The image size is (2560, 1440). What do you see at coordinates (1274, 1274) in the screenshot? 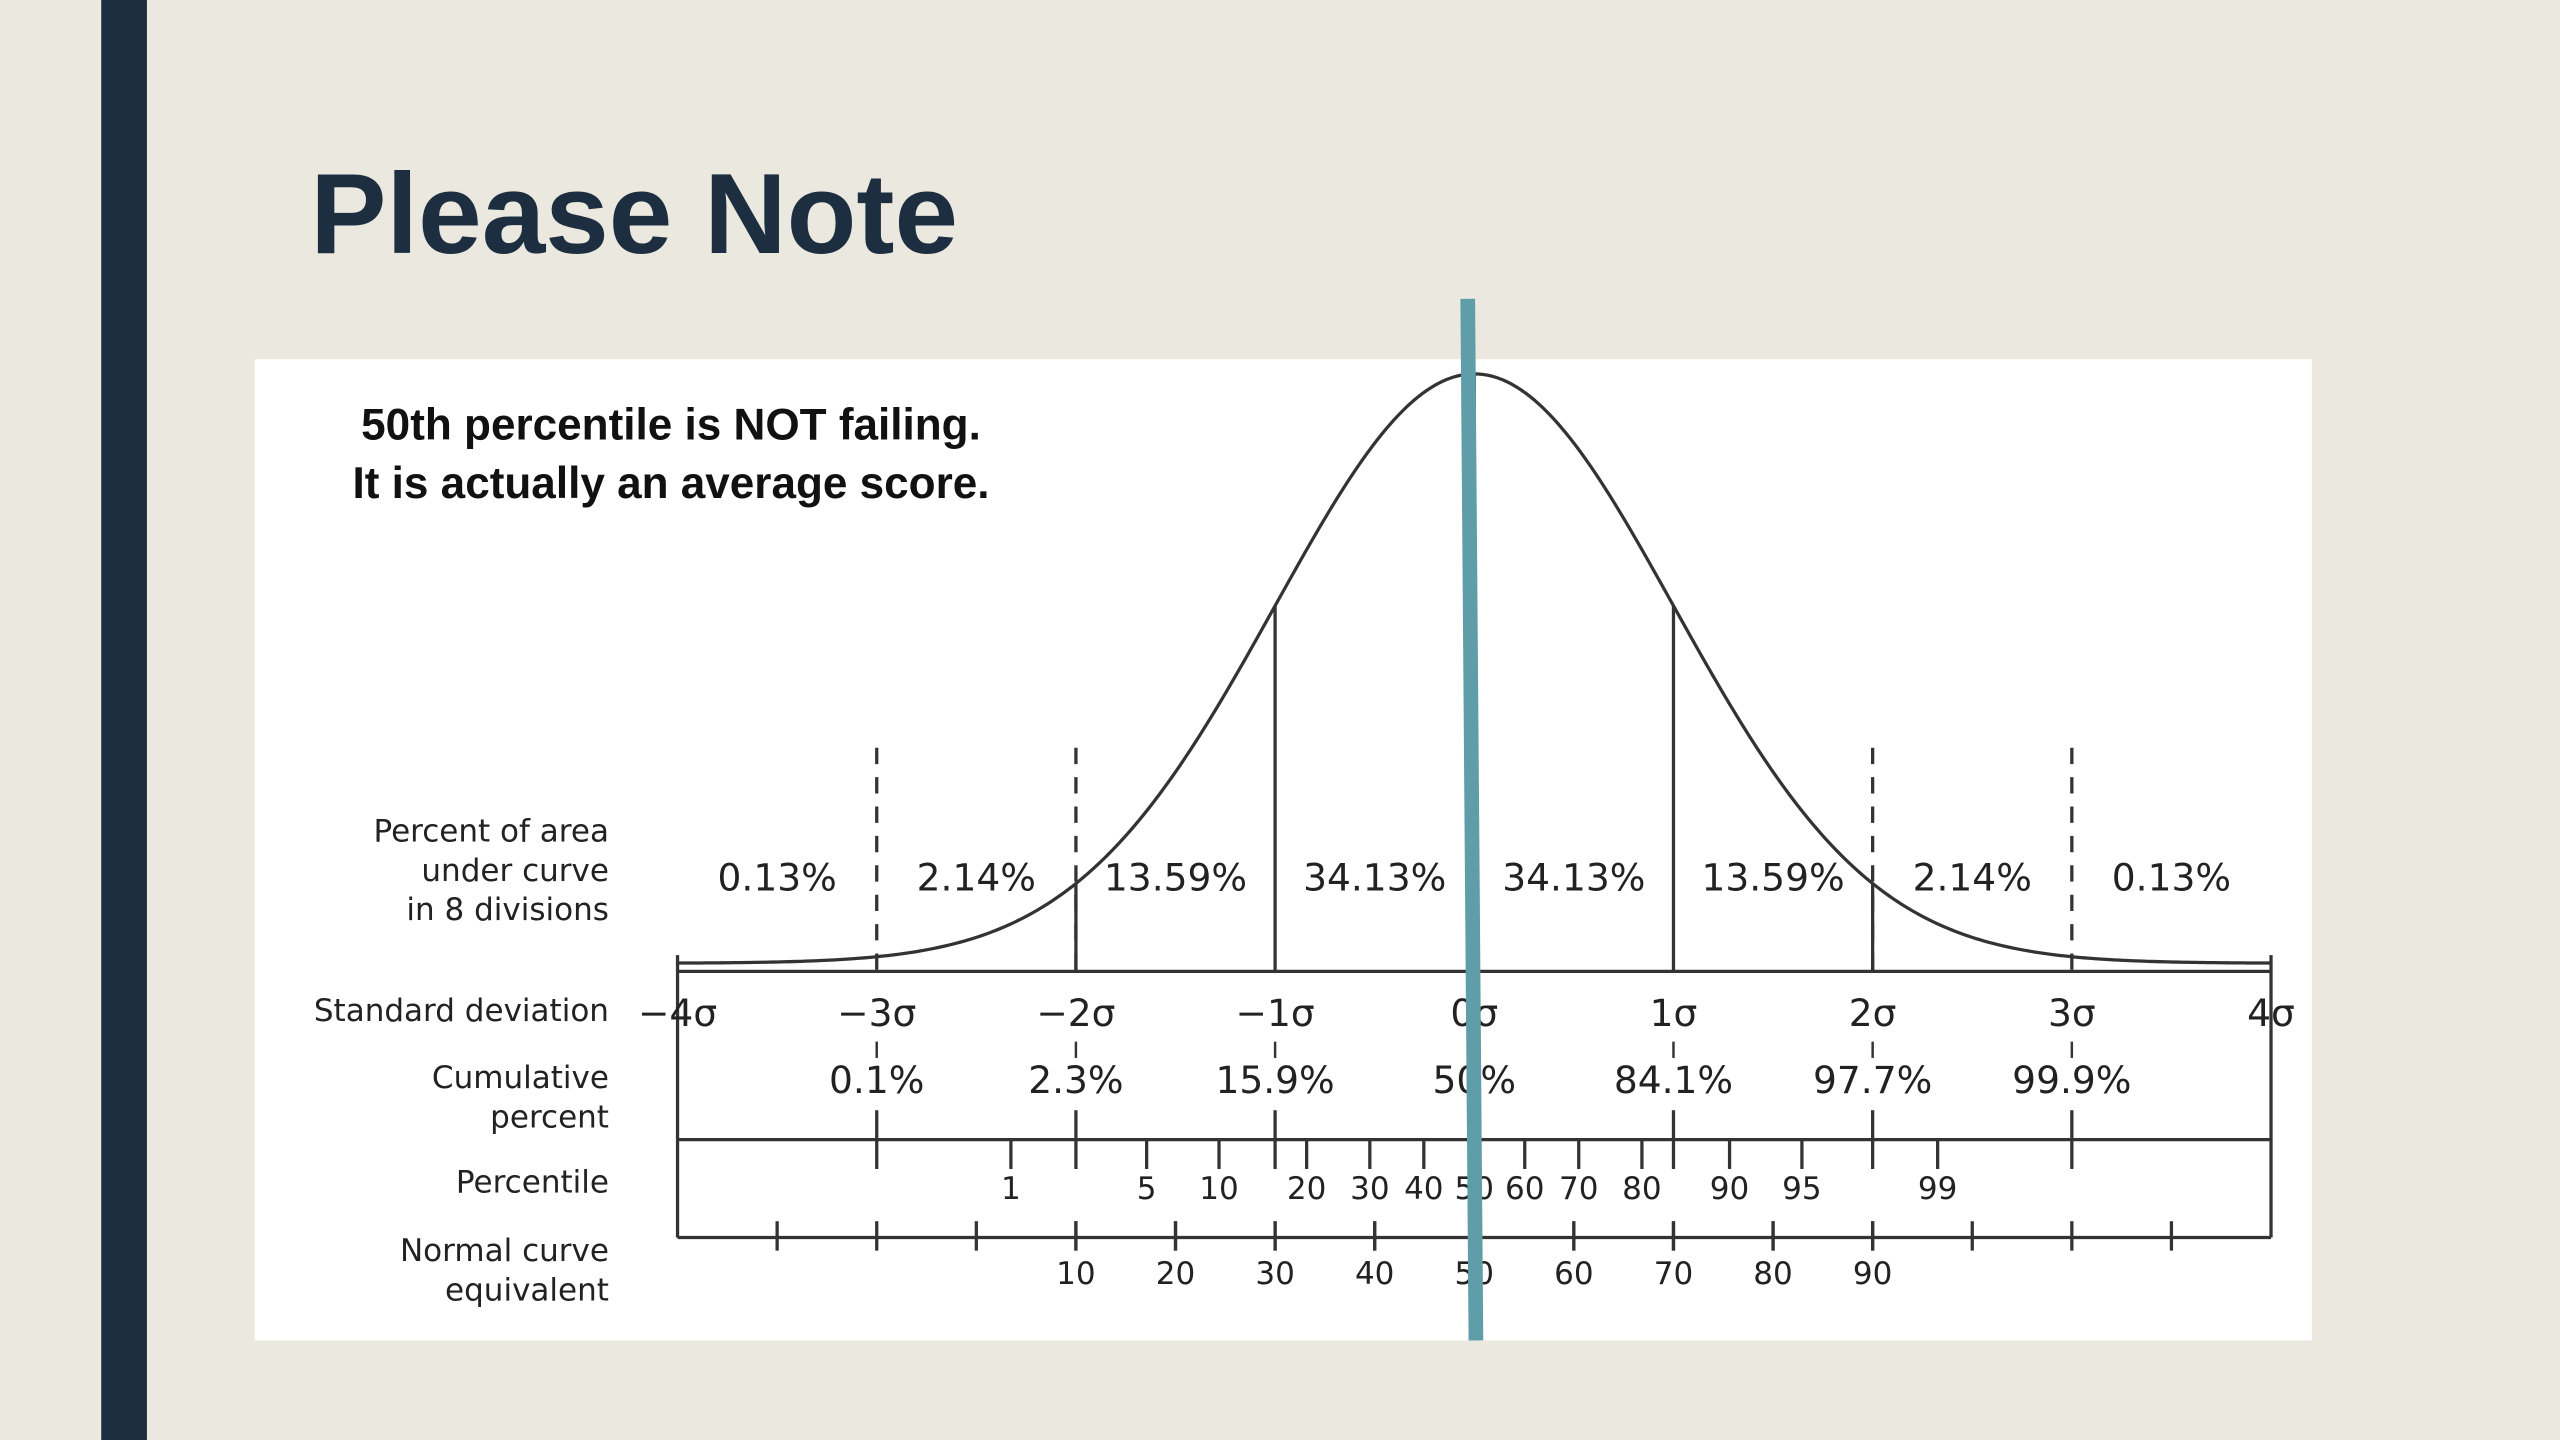
I see `nce-label: 30` at bounding box center [1274, 1274].